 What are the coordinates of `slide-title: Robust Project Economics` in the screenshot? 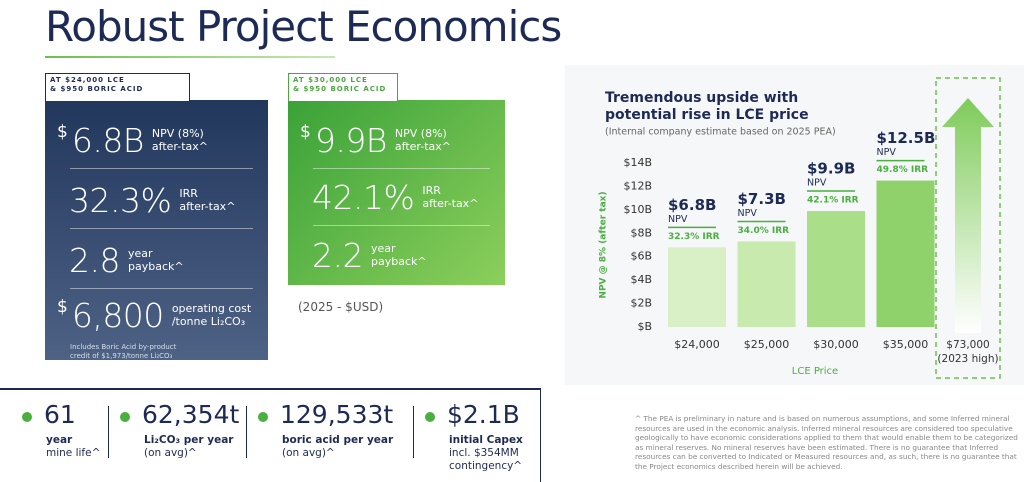 It's located at (303, 26).